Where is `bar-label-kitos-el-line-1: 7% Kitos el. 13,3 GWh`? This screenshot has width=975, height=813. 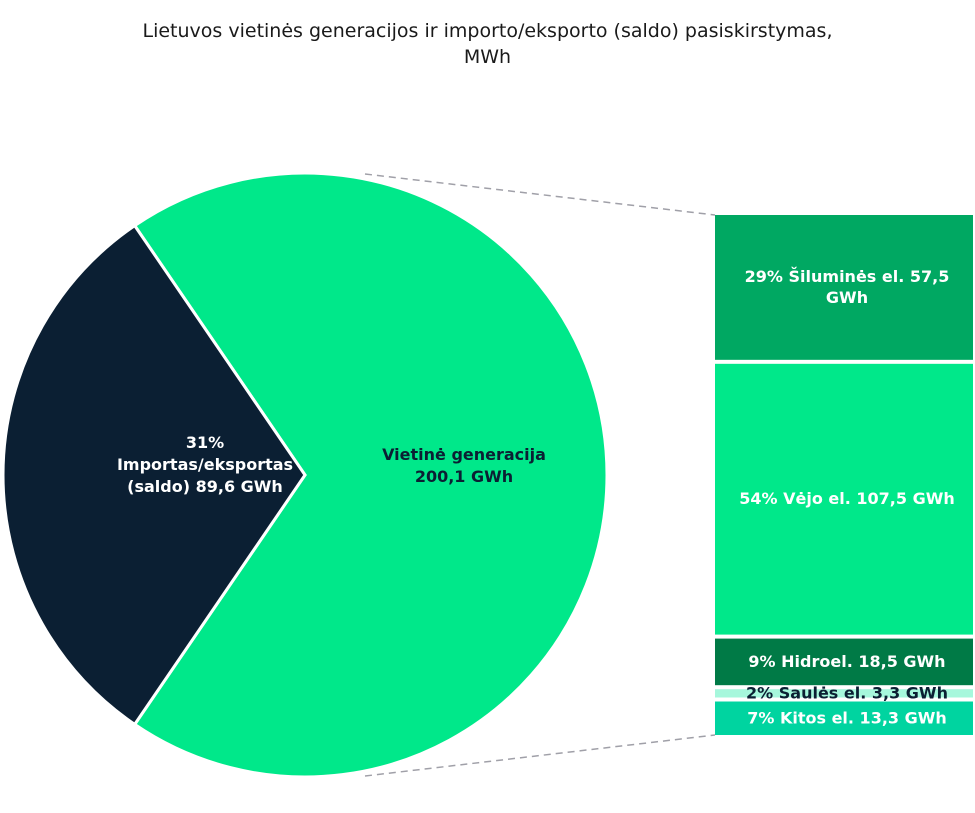 bar-label-kitos-el-line-1: 7% Kitos el. 13,3 GWh is located at coordinates (847, 717).